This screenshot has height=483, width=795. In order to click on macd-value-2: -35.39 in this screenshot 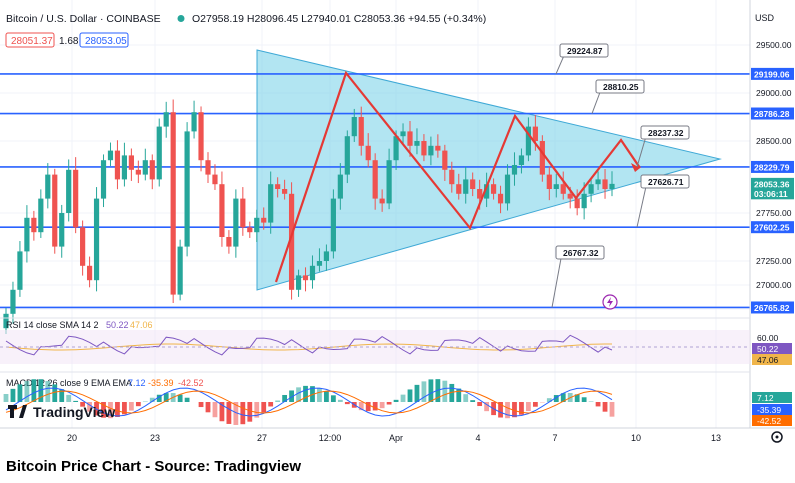, I will do `click(161, 383)`.